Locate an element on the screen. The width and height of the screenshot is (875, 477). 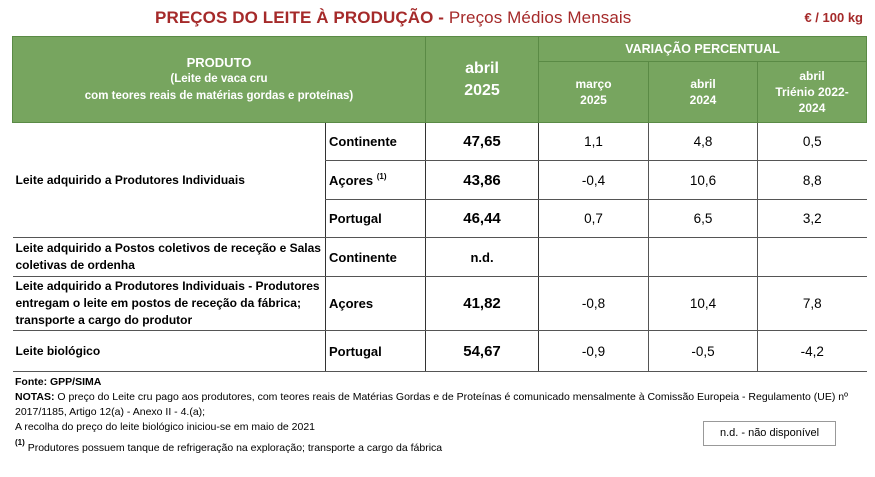
var-cell: 0,5 is located at coordinates (812, 141).